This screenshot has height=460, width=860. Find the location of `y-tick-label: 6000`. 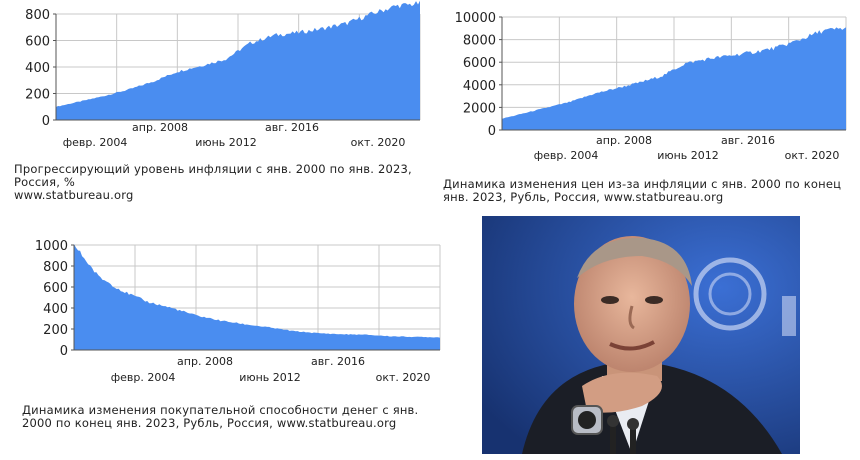

y-tick-label: 6000 is located at coordinates (479, 63).